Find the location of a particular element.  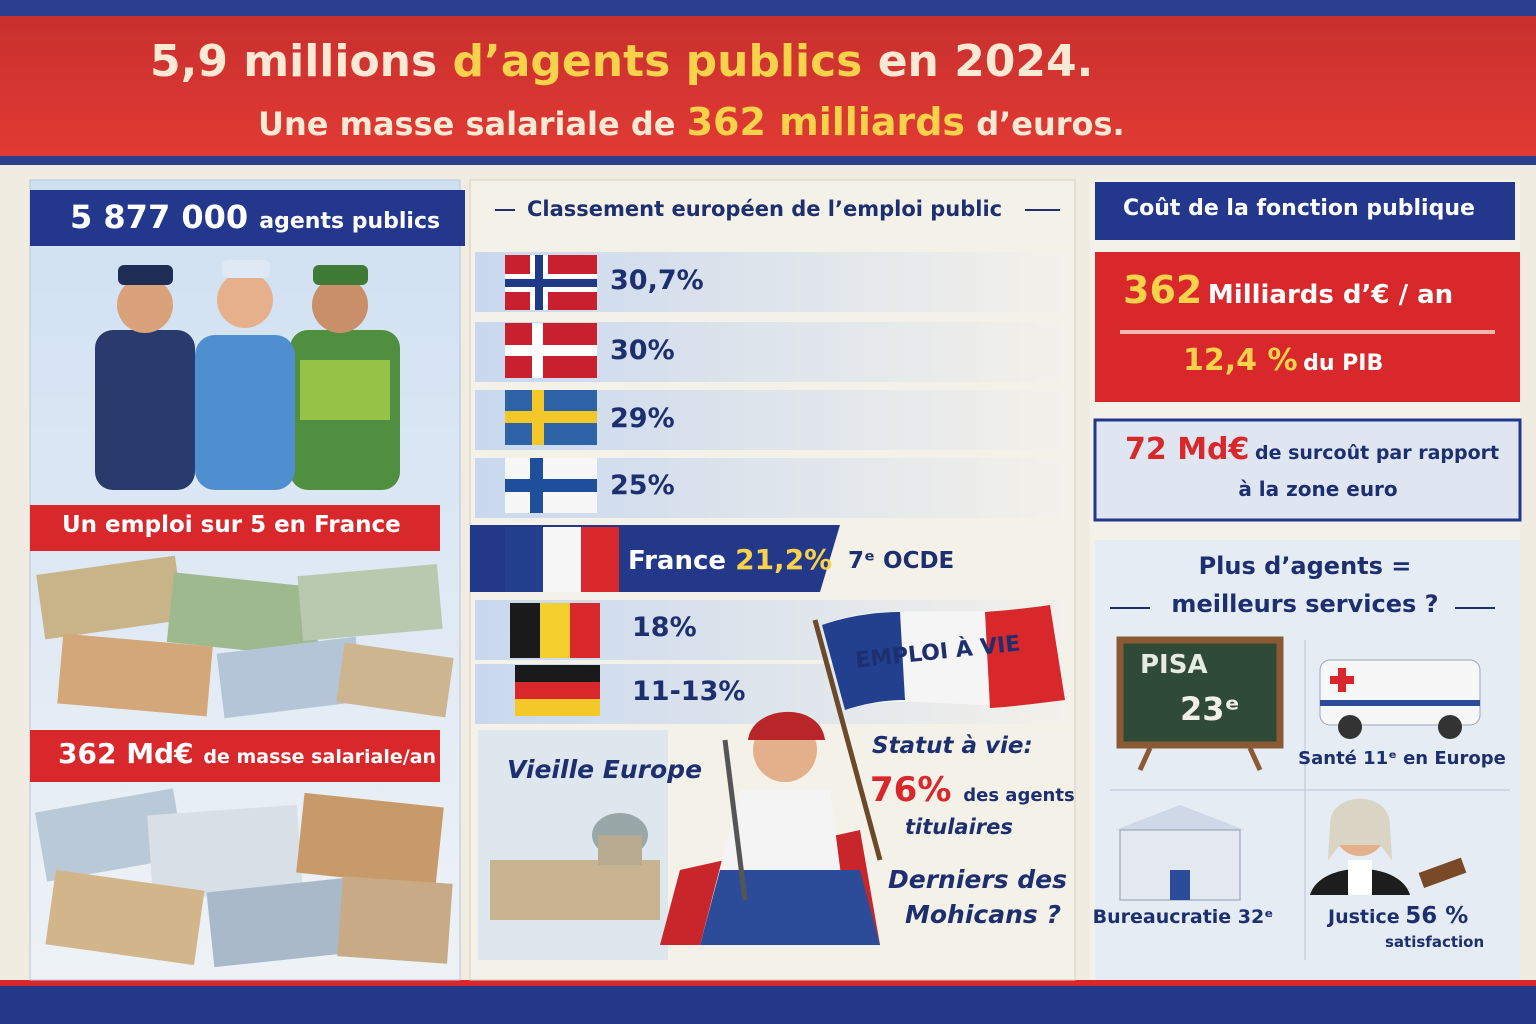

share-text: Un emploi sur 5 en France is located at coordinates (231, 525).